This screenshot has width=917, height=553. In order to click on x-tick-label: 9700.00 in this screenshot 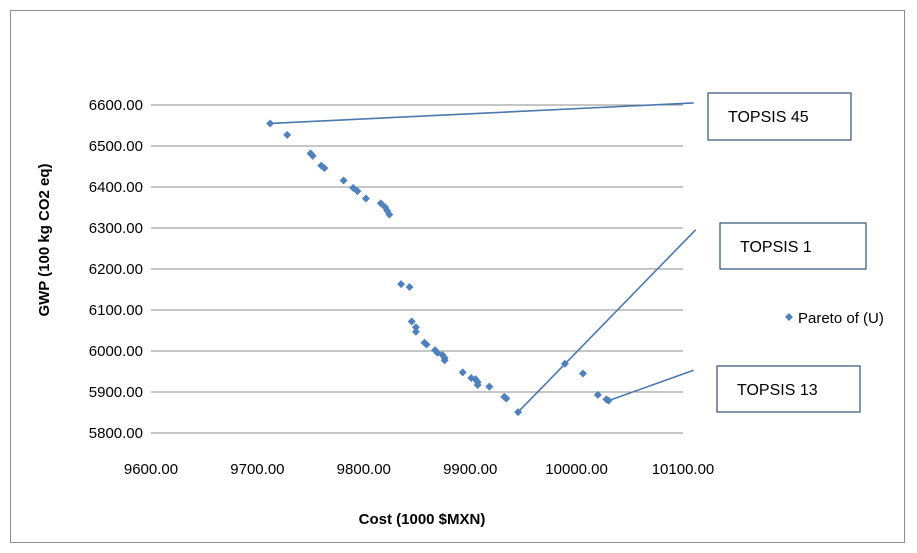, I will do `click(257, 469)`.